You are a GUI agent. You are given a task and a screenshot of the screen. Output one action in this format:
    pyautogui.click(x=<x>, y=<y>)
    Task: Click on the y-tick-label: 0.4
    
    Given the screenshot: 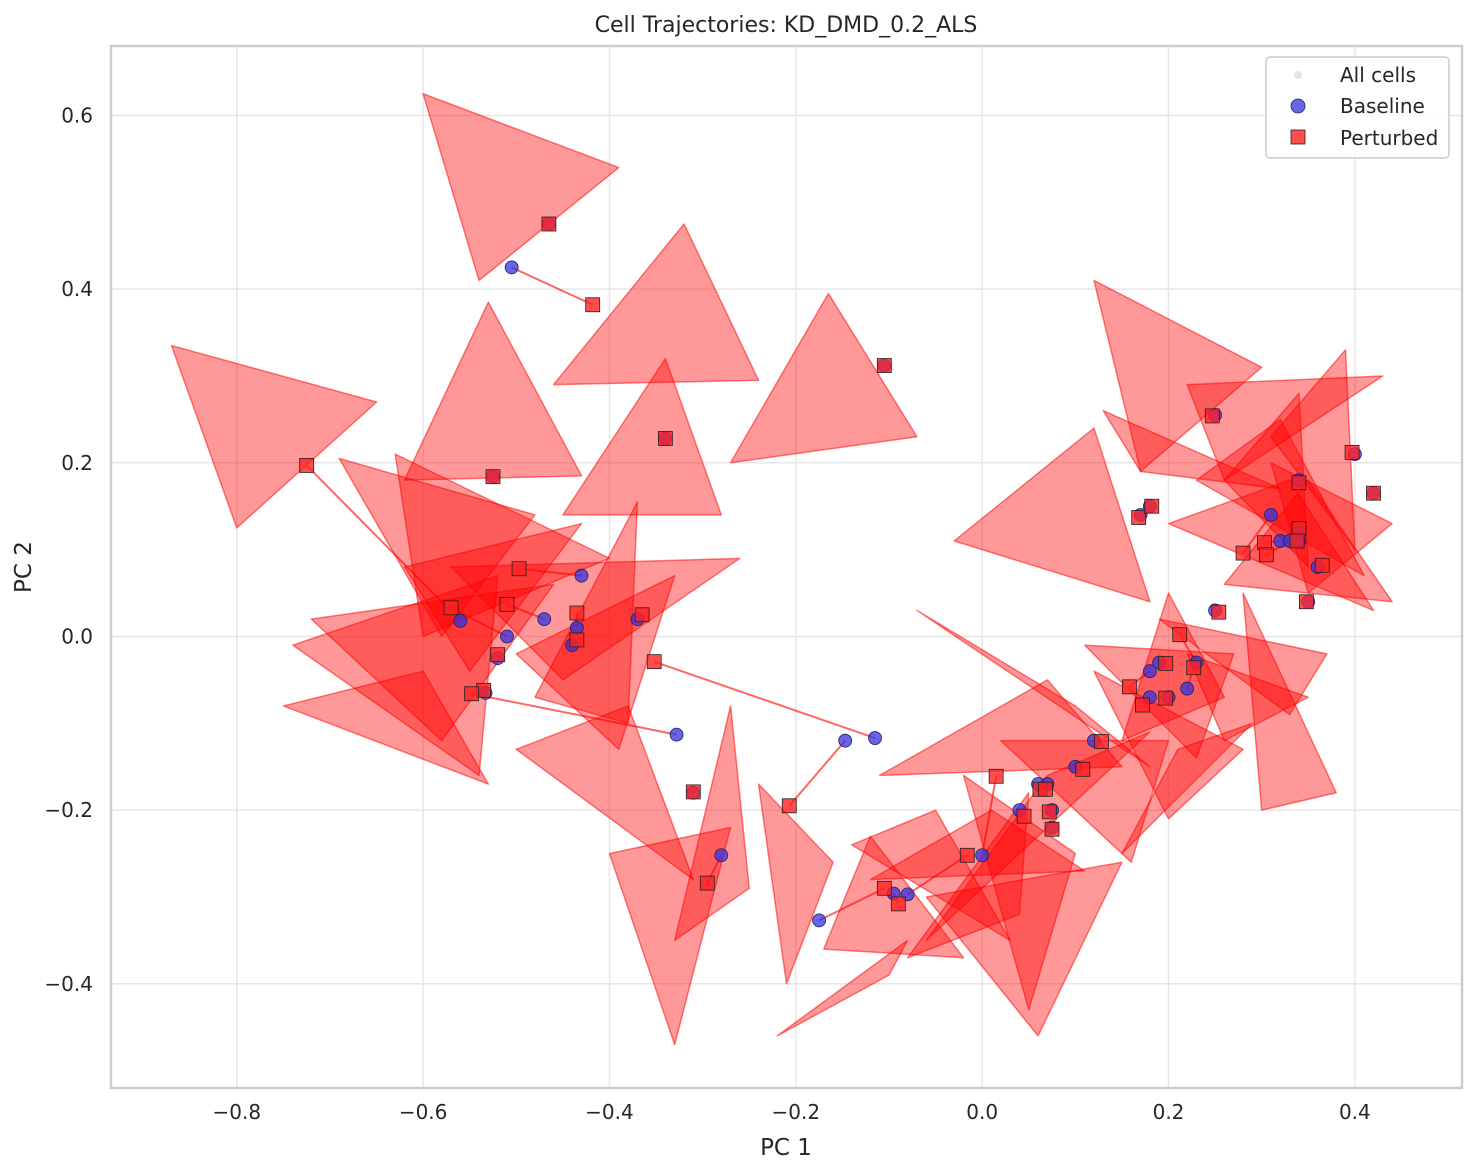 What is the action you would take?
    pyautogui.click(x=77, y=289)
    